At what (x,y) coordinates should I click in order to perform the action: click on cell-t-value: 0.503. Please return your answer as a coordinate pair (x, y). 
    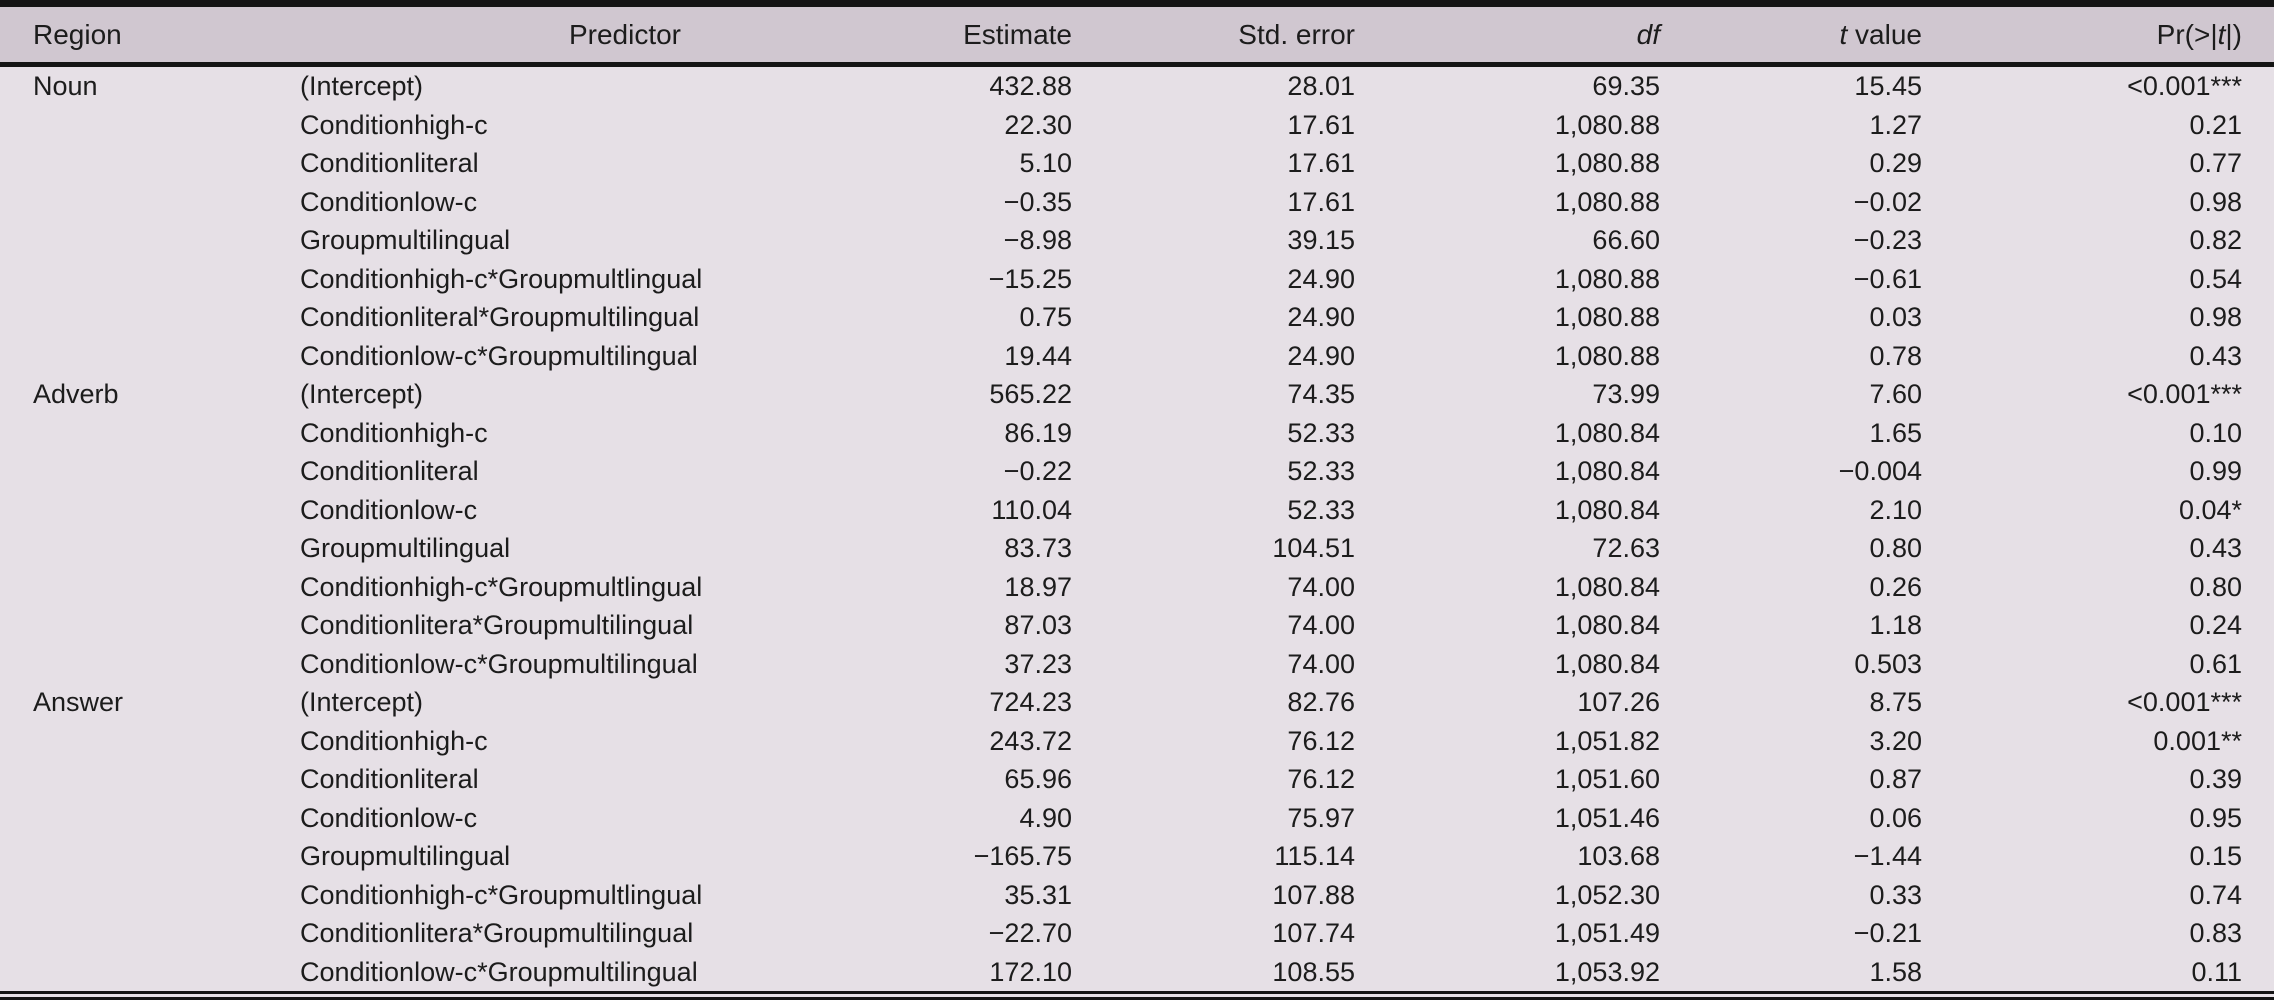
    Looking at the image, I should click on (1791, 663).